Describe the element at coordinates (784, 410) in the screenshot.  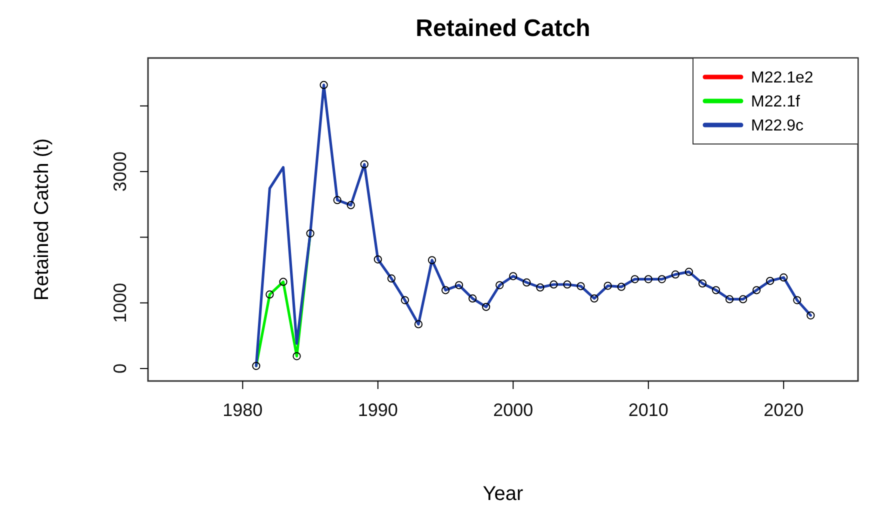
I see `x-tick-label: 2020` at that location.